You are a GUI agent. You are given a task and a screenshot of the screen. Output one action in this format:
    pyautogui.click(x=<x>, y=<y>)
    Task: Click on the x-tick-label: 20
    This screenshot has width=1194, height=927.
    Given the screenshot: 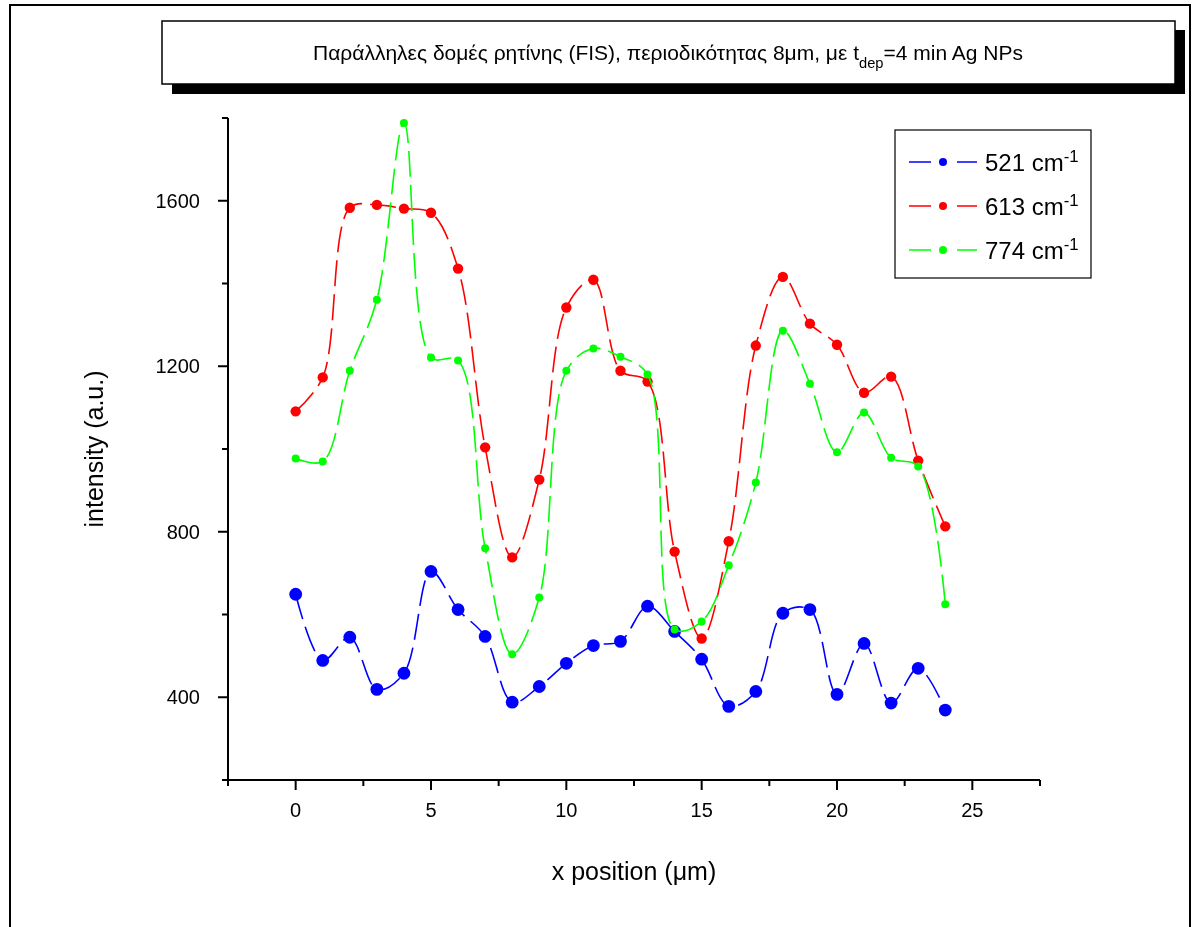 What is the action you would take?
    pyautogui.click(x=837, y=810)
    